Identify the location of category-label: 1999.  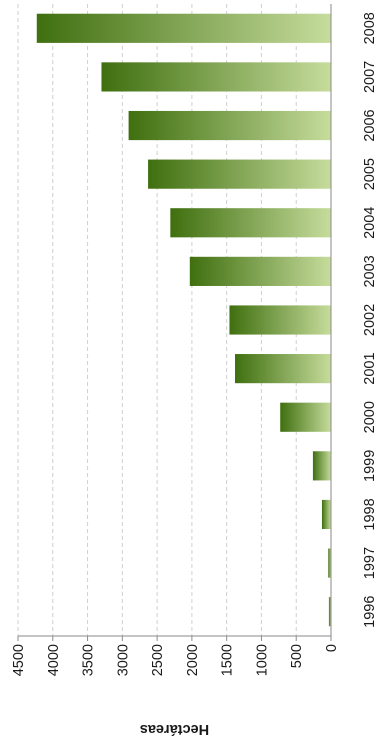
(369, 466).